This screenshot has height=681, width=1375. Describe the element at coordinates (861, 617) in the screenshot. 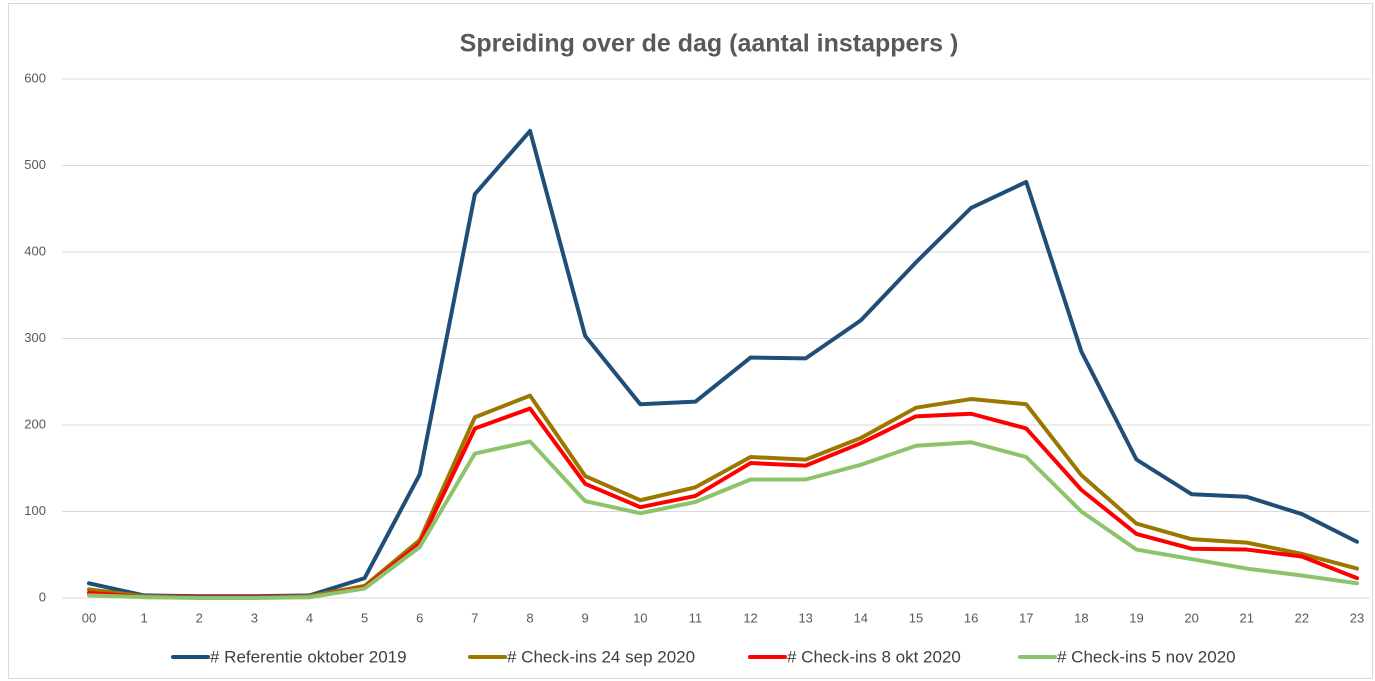

I see `x-tick-label: 14` at that location.